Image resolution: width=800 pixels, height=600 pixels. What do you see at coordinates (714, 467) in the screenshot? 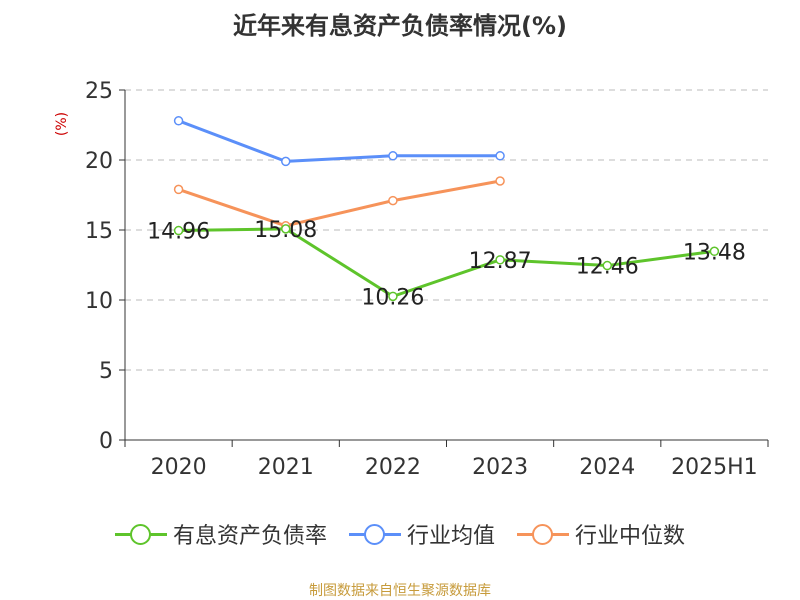
I see `x-tick-label: 2025H1` at bounding box center [714, 467].